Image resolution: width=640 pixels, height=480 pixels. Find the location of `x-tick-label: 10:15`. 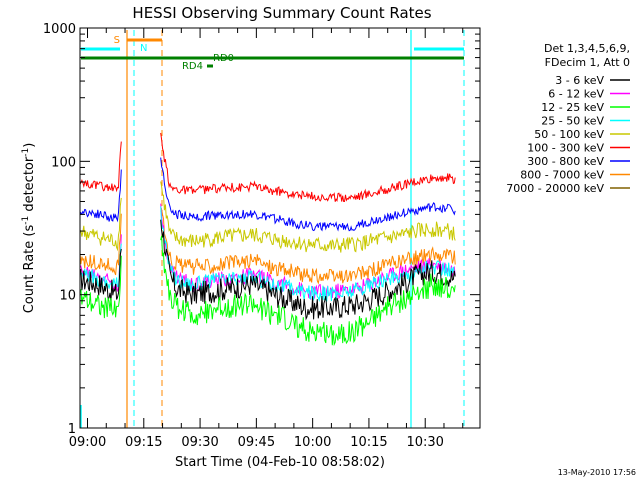

x-tick-label: 10:15 is located at coordinates (368, 442).